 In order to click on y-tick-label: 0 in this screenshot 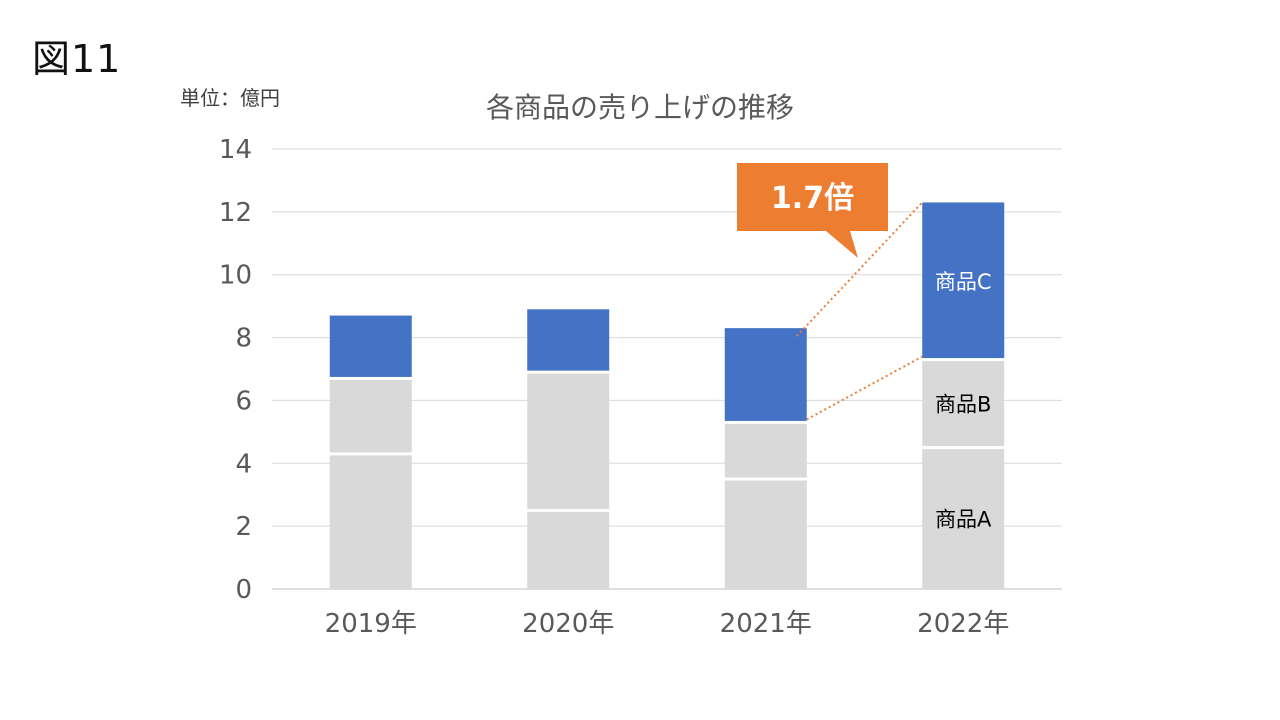, I will do `click(243, 590)`.